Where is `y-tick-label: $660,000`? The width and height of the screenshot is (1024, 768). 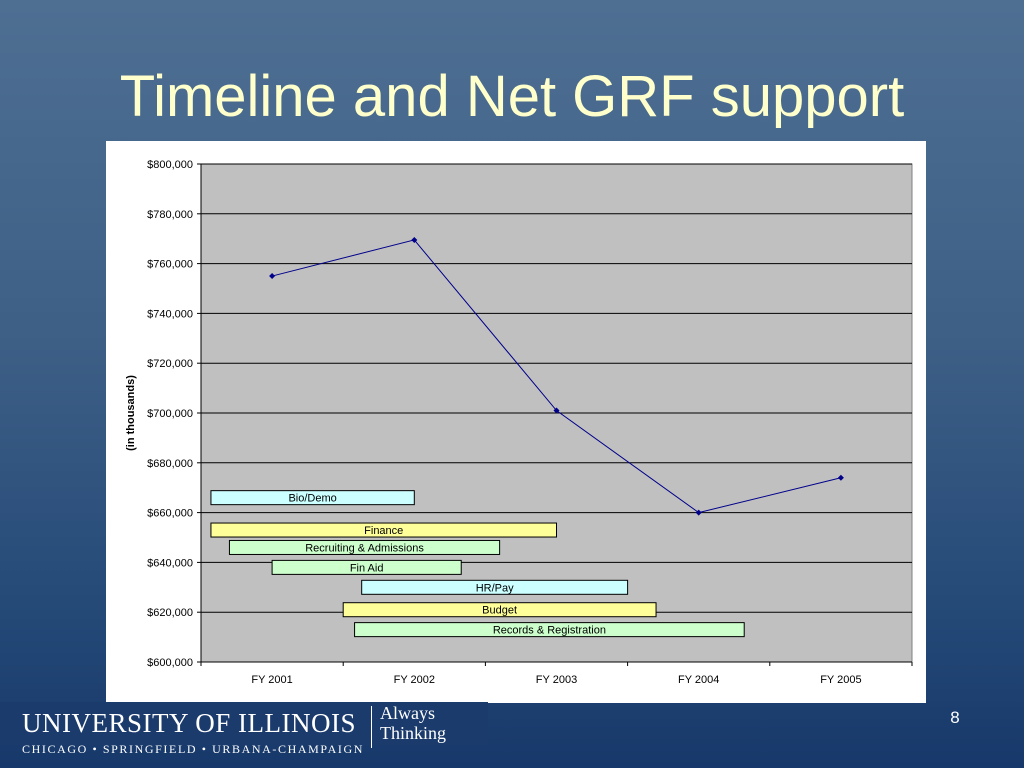 y-tick-label: $660,000 is located at coordinates (170, 514).